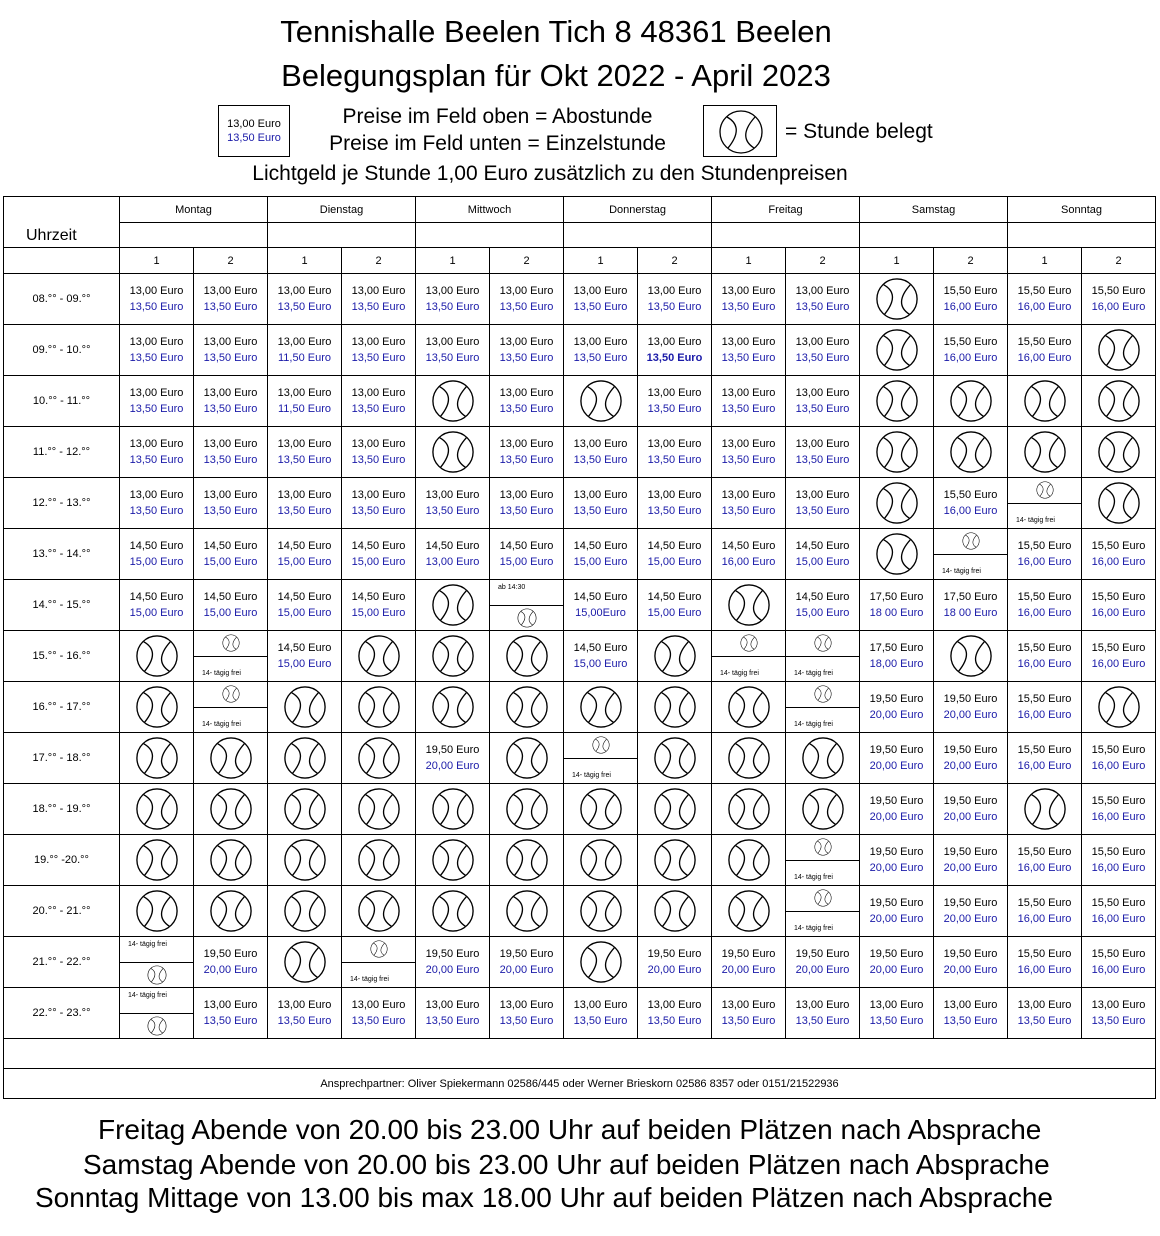 Image resolution: width=1160 pixels, height=1236 pixels. Describe the element at coordinates (785, 235) in the screenshot. I see `day-spacer` at that location.